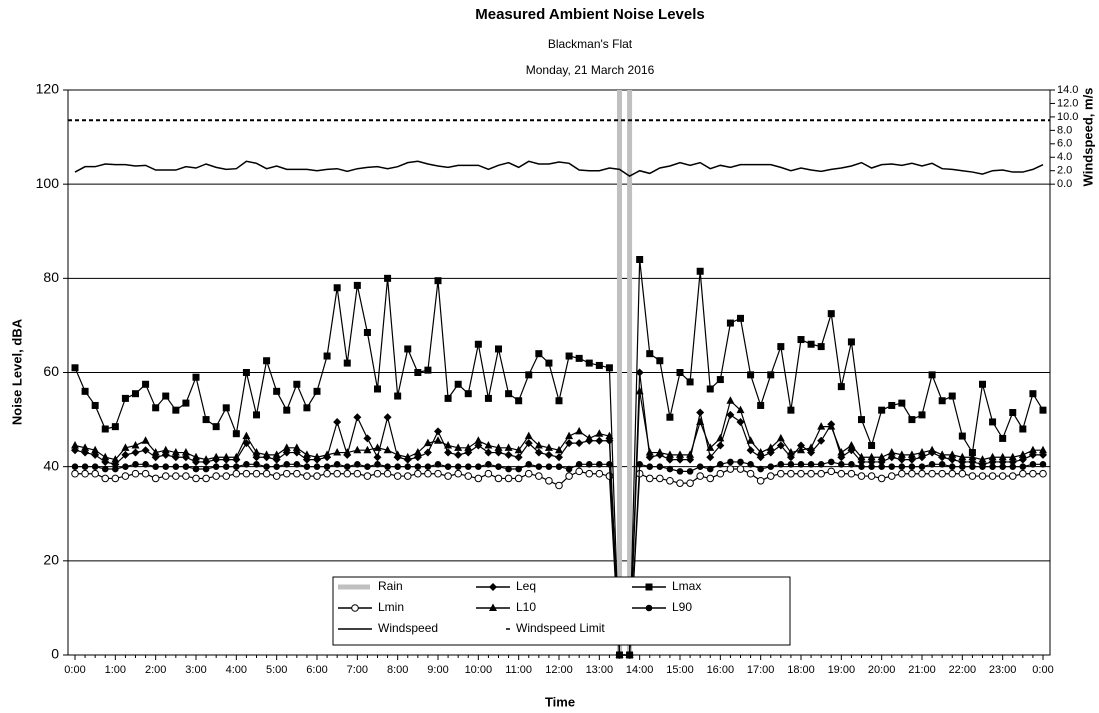 The height and width of the screenshot is (713, 1099). Describe the element at coordinates (236, 670) in the screenshot. I see `x-tick-label: 4:00` at that location.